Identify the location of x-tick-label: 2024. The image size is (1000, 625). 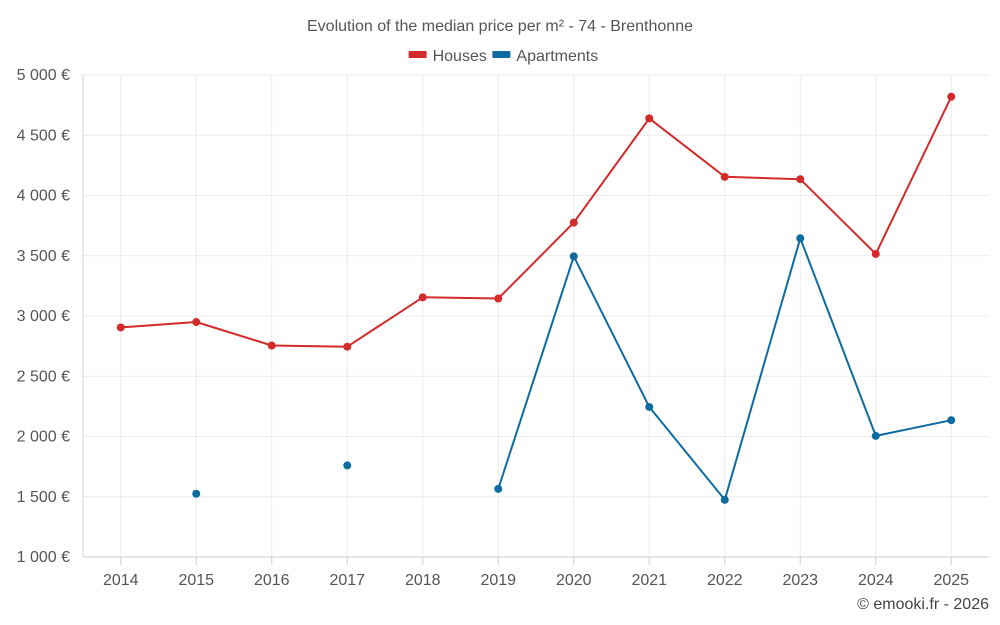
(876, 580).